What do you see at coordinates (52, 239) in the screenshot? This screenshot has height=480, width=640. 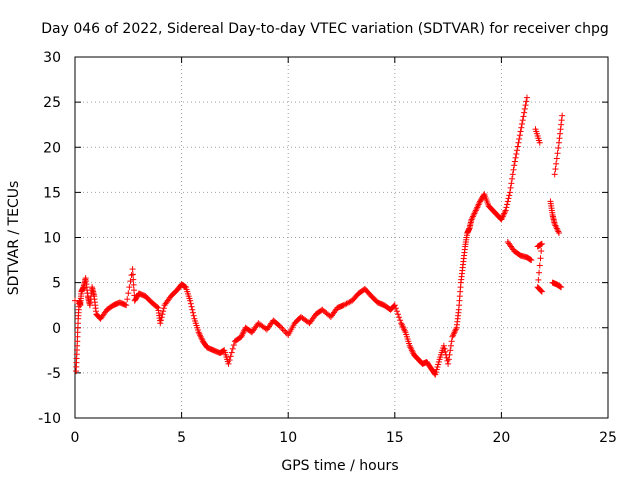 I see `y-tick-label: 10` at bounding box center [52, 239].